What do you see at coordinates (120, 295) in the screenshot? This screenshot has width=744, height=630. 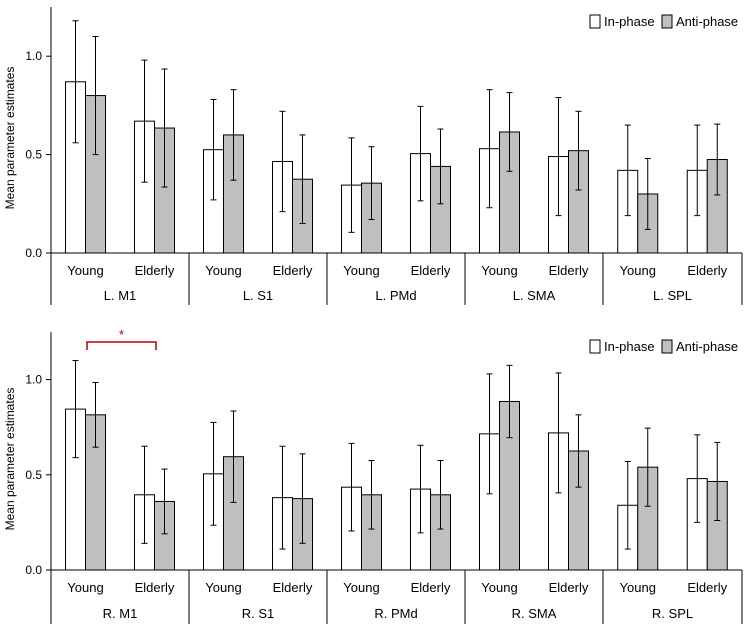 I see `region-label: L. M1` at bounding box center [120, 295].